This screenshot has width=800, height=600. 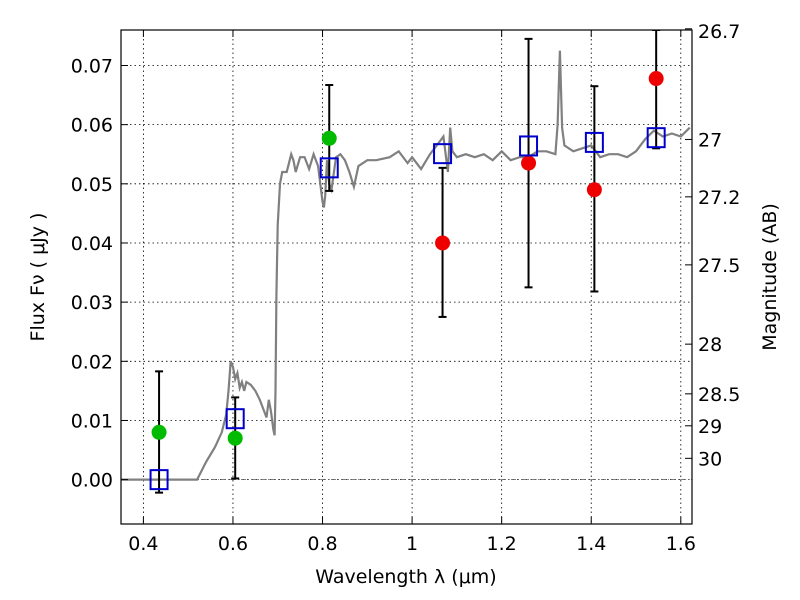 I want to click on magnitude-tick-label: 28.5, so click(x=719, y=395).